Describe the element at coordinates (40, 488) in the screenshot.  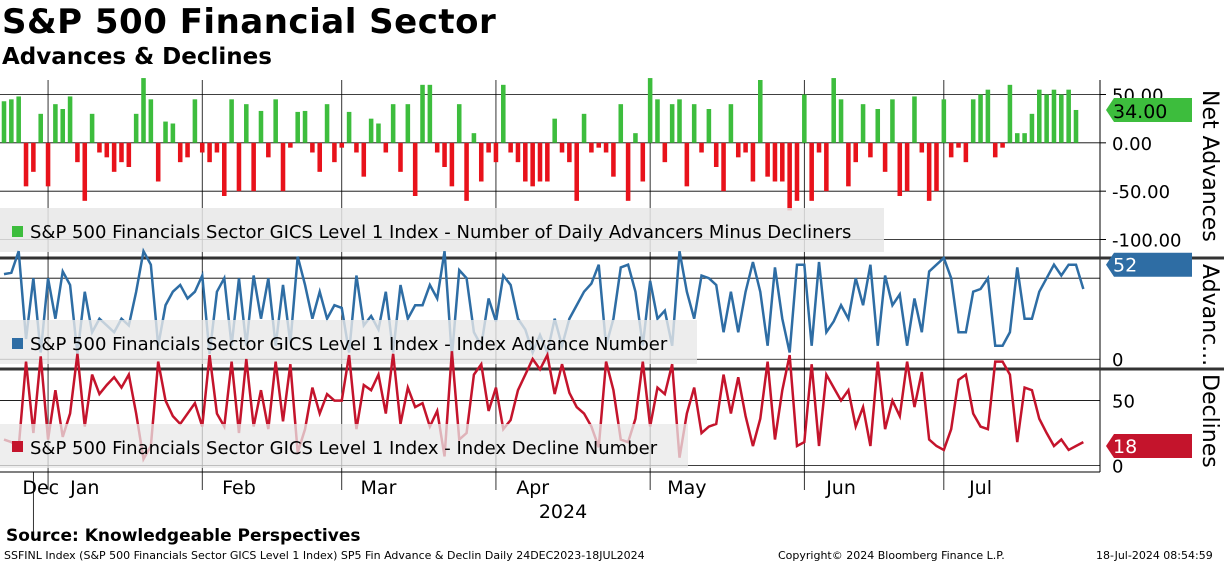
I see `x-tick-label: Dec` at that location.